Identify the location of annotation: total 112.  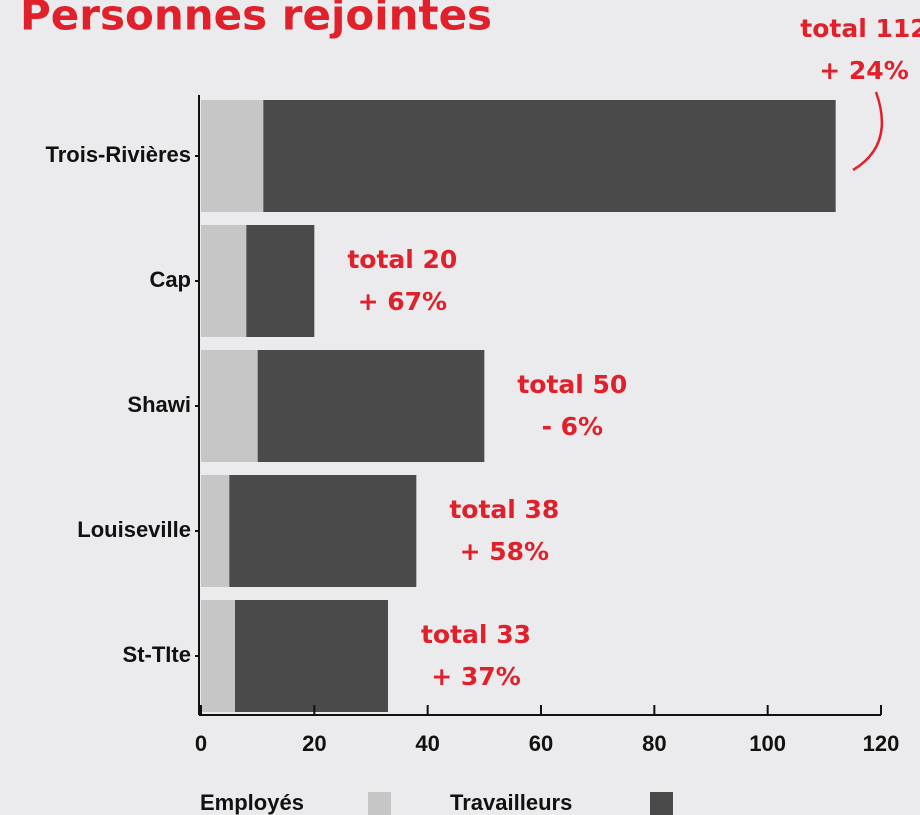
(860, 28).